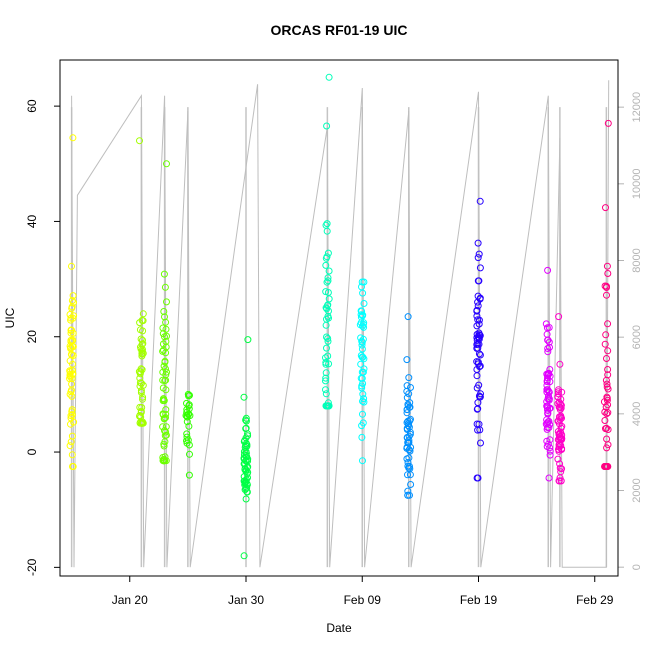 The image size is (650, 650). I want to click on x-tick-label: Feb 09, so click(363, 600).